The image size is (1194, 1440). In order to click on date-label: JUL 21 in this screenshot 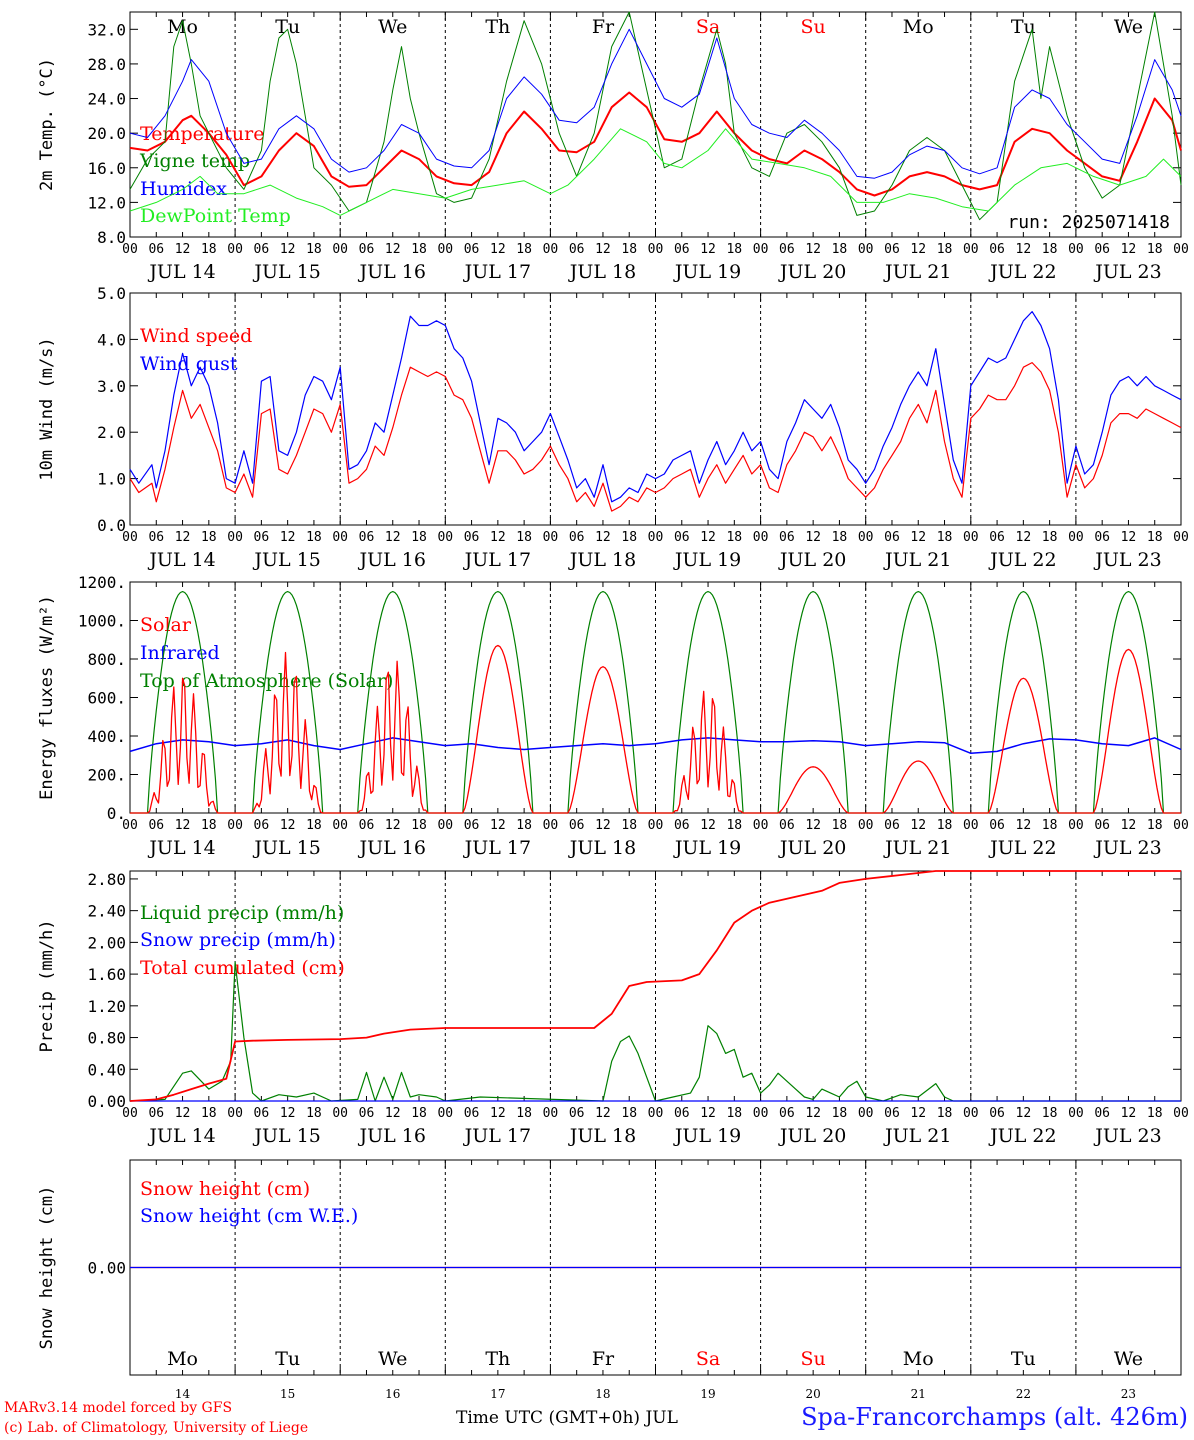, I will do `click(917, 560)`.